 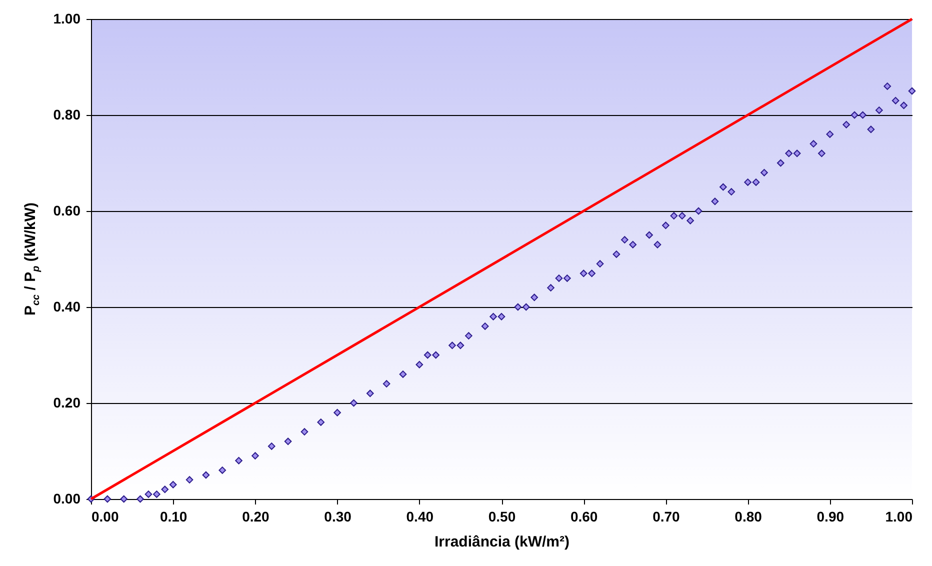 I want to click on y-tick-label: 0.20, so click(x=67, y=402).